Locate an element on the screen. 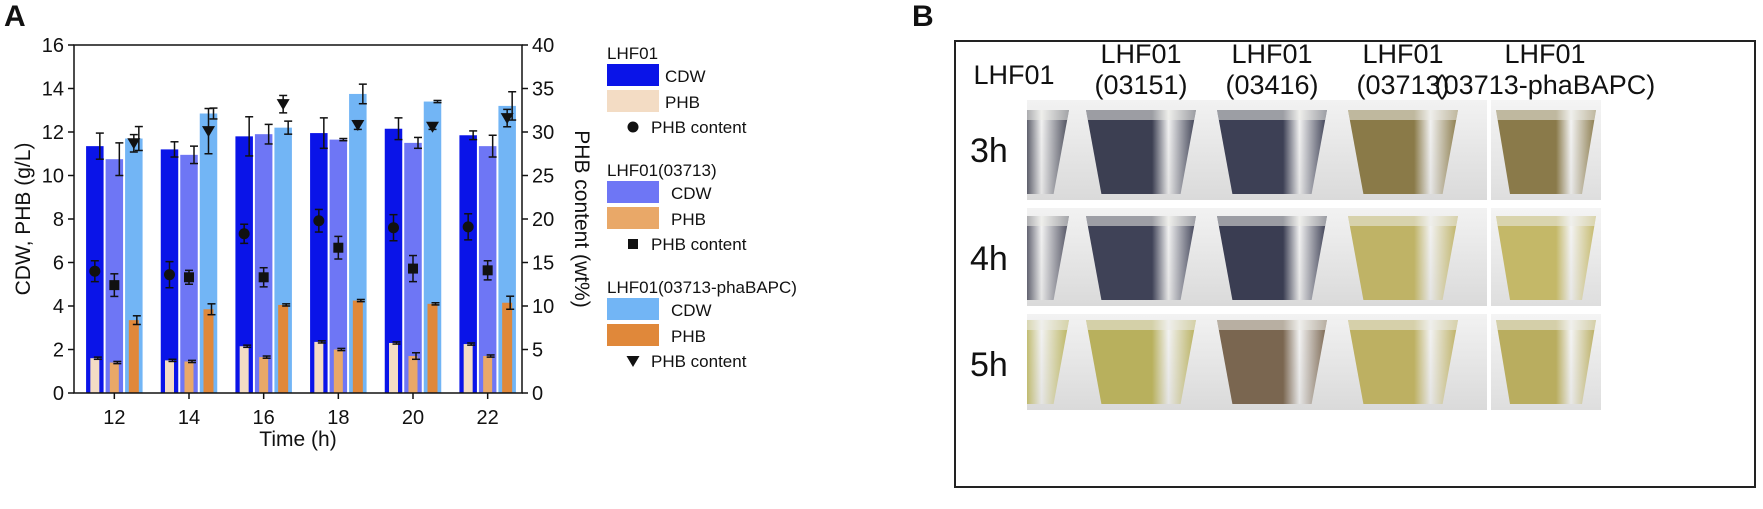 This screenshot has height=509, width=1763. photo-column-label: LHF01 (03151) is located at coordinates (1141, 69).